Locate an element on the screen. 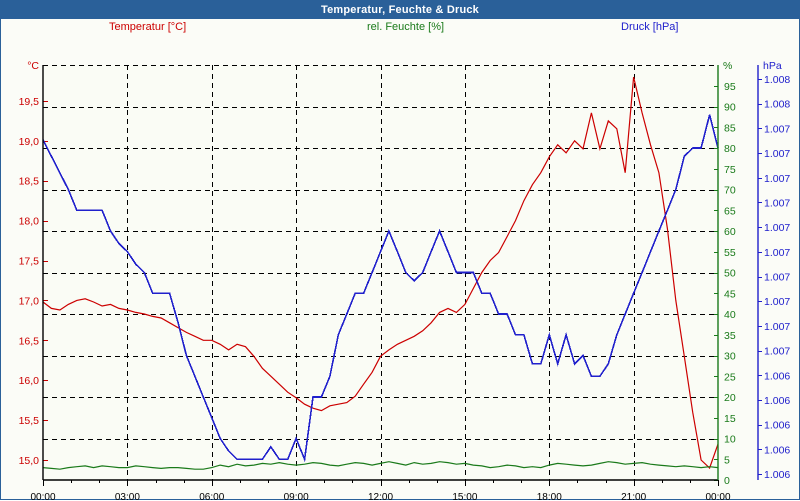 This screenshot has width=800, height=501. left-axis-tick-label: 18,5 is located at coordinates (29, 182).